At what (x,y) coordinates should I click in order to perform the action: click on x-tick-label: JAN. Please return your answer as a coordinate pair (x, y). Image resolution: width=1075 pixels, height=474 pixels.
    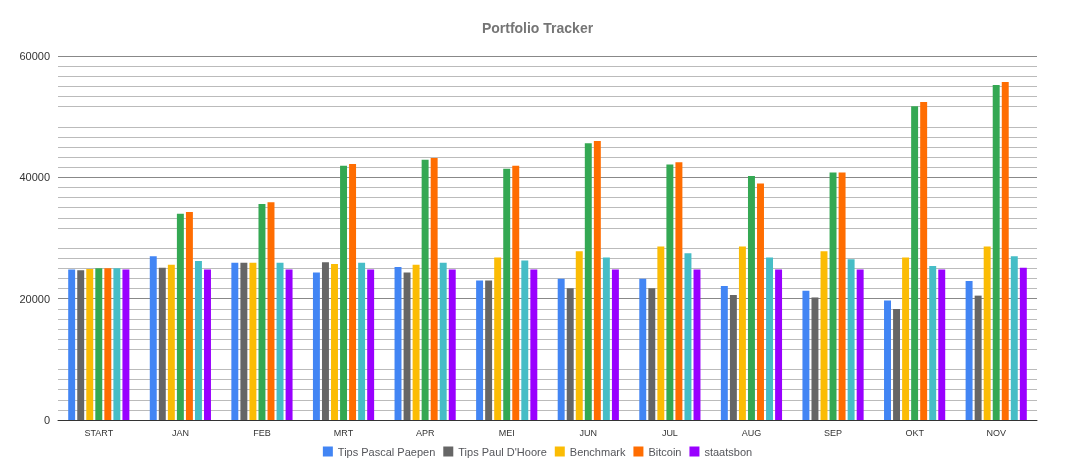
    Looking at the image, I should click on (180, 432).